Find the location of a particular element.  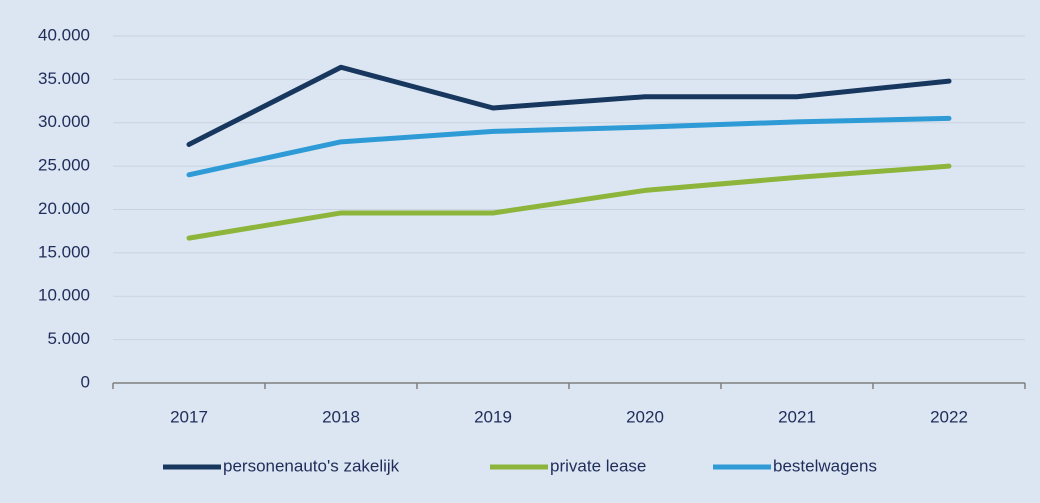

legend-label: bestelwagens is located at coordinates (825, 465).